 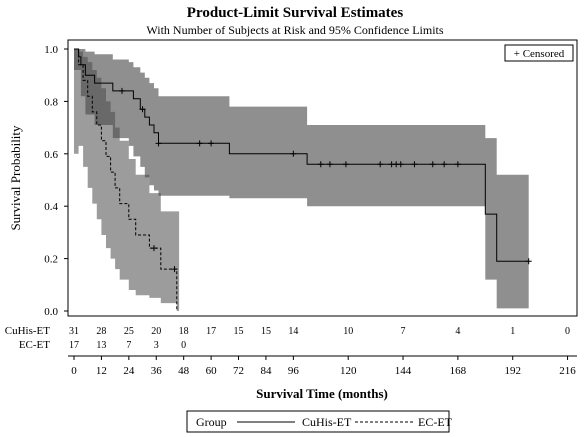 What do you see at coordinates (51, 155) in the screenshot?
I see `y-tick-label: 0.6` at bounding box center [51, 155].